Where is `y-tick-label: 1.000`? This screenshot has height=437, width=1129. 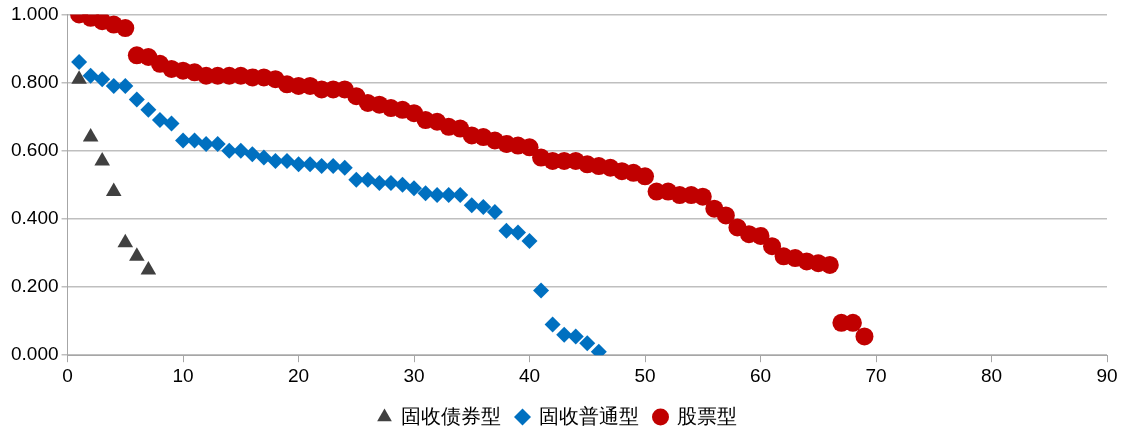
y-tick-label: 1.000 is located at coordinates (35, 13).